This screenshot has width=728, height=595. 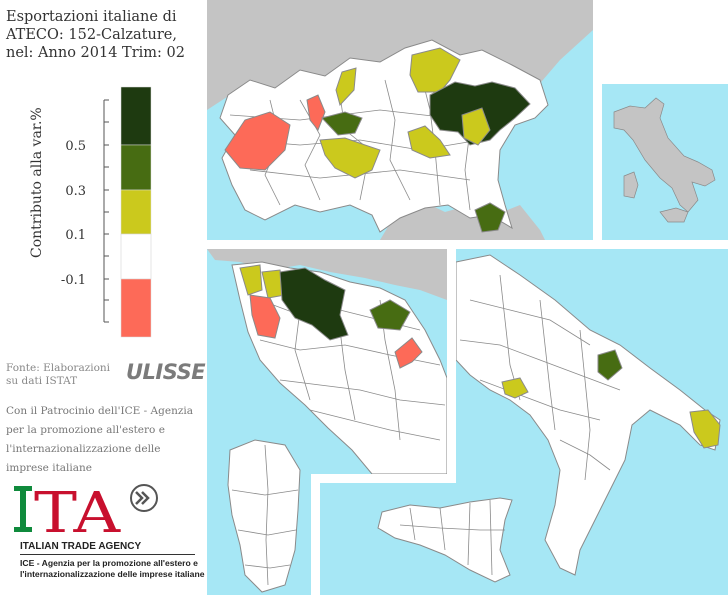 What do you see at coordinates (85, 430) in the screenshot?
I see `patronage-line-2: per la promozione all'estero e` at bounding box center [85, 430].